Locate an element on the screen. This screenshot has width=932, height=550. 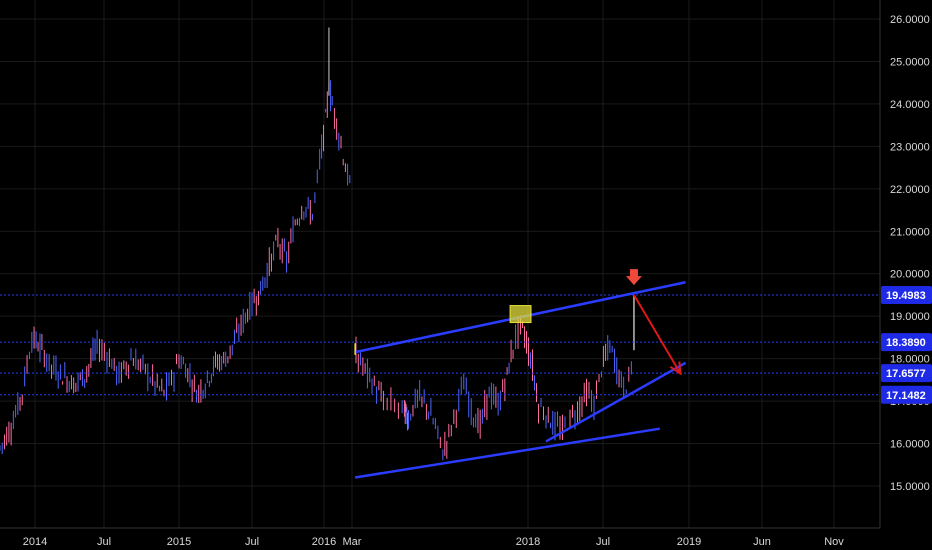
time-tick-label: Jun is located at coordinates (762, 542).